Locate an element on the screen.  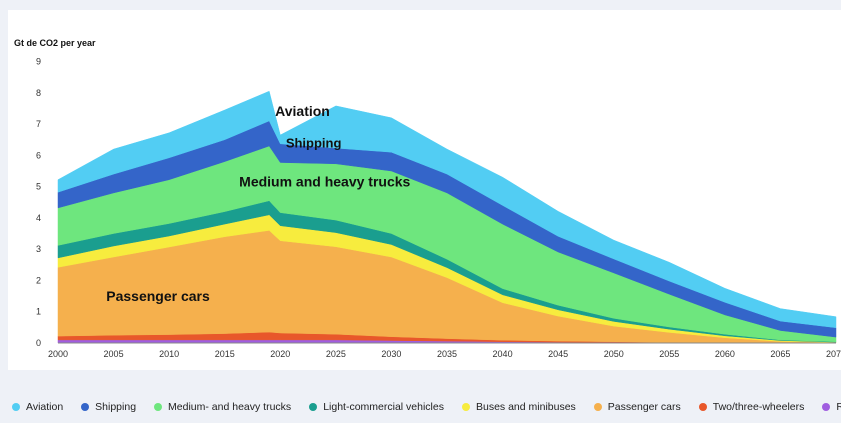
y-tick-label: 2 is located at coordinates (38, 280).